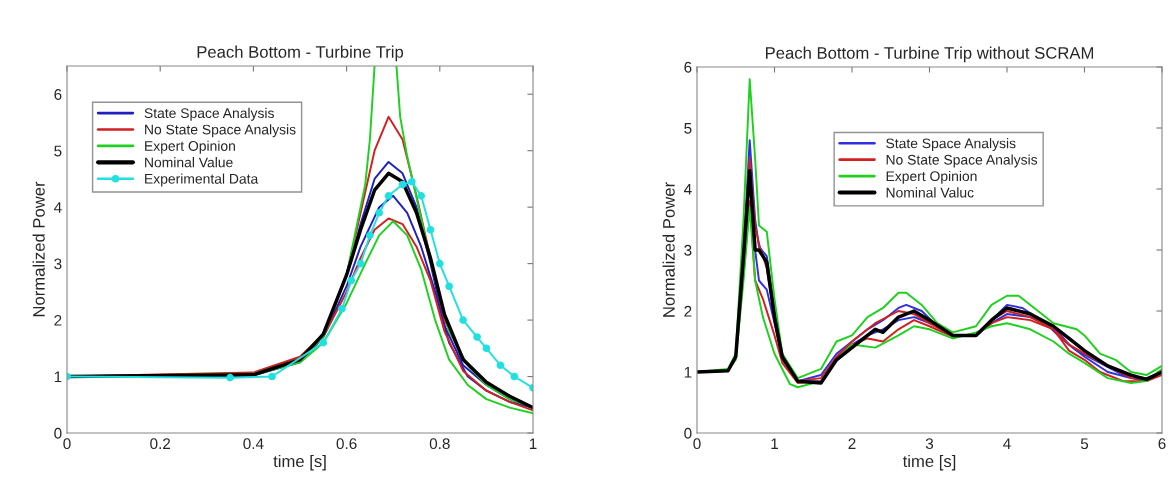  Describe the element at coordinates (1084, 444) in the screenshot. I see `x-tick-label: 5` at that location.